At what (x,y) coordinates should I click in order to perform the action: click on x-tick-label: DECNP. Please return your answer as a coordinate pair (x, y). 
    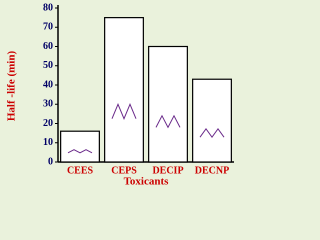
    Looking at the image, I should click on (212, 170).